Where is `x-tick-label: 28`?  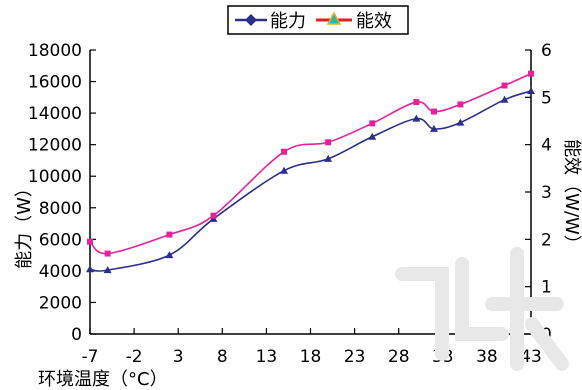
x-tick-label: 28 is located at coordinates (399, 357).